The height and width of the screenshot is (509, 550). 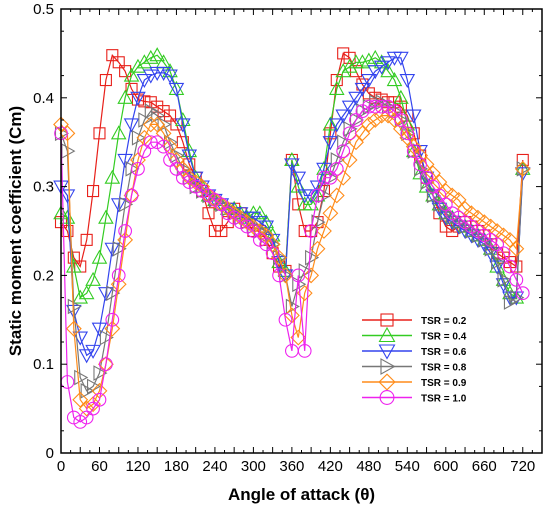 What do you see at coordinates (50, 453) in the screenshot?
I see `y-tick-label: 0` at bounding box center [50, 453].